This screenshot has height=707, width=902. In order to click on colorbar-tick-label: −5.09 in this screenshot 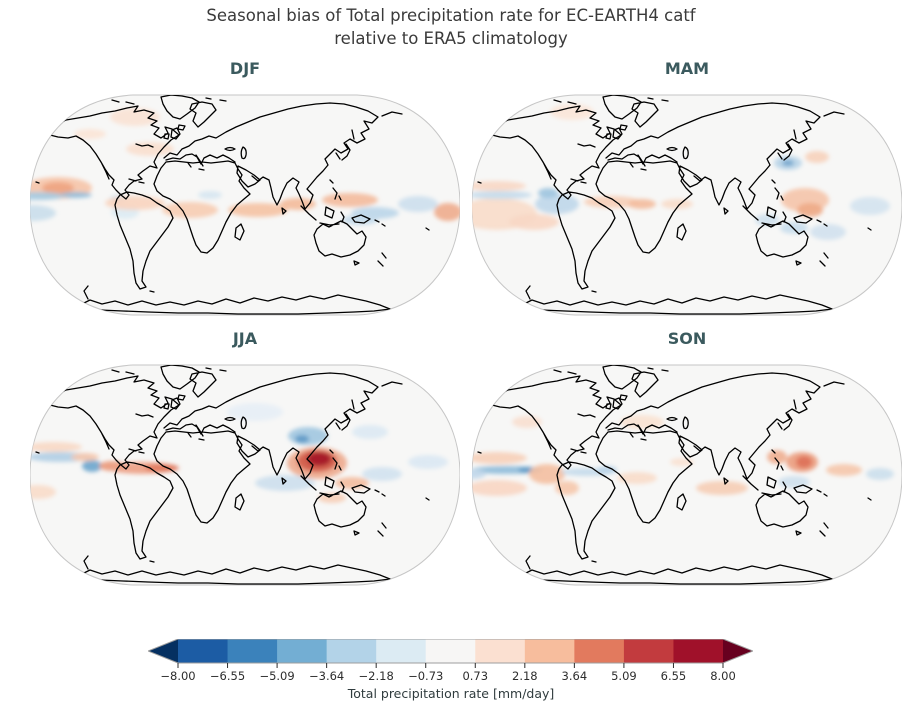, I will do `click(277, 676)`.